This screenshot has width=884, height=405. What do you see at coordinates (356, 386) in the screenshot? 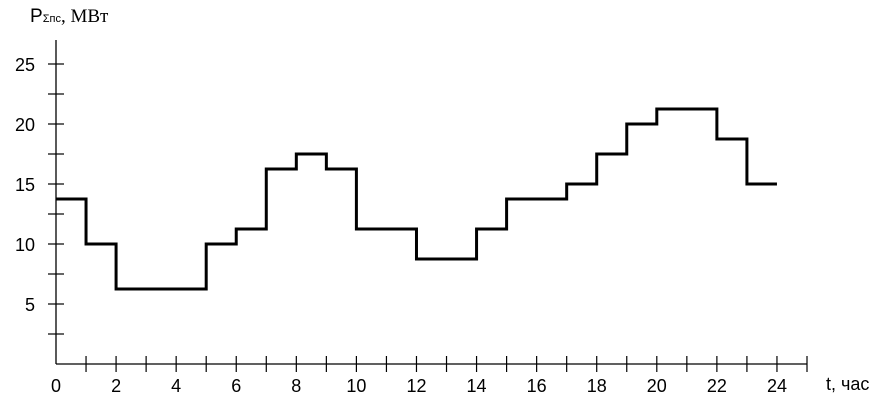
I see `x-tick-label: 10` at bounding box center [356, 386].